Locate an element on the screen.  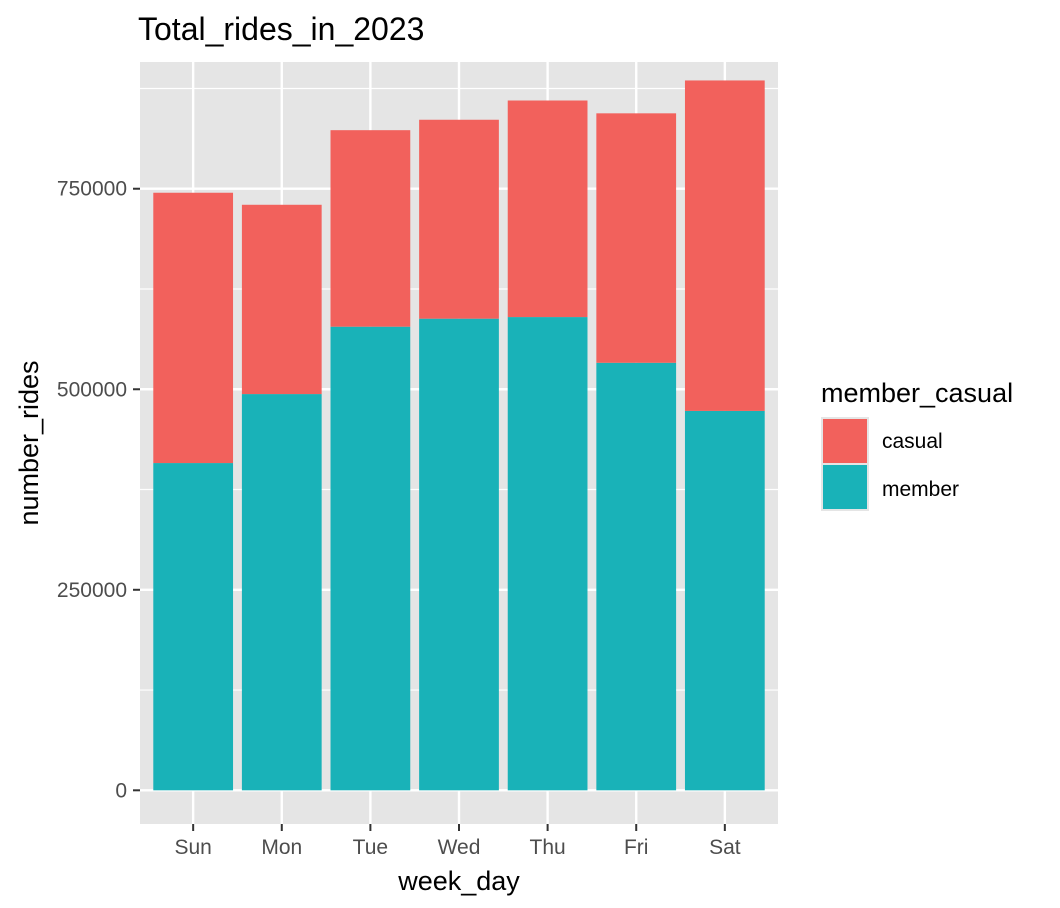
y-tick-label: 0 is located at coordinates (121, 790).